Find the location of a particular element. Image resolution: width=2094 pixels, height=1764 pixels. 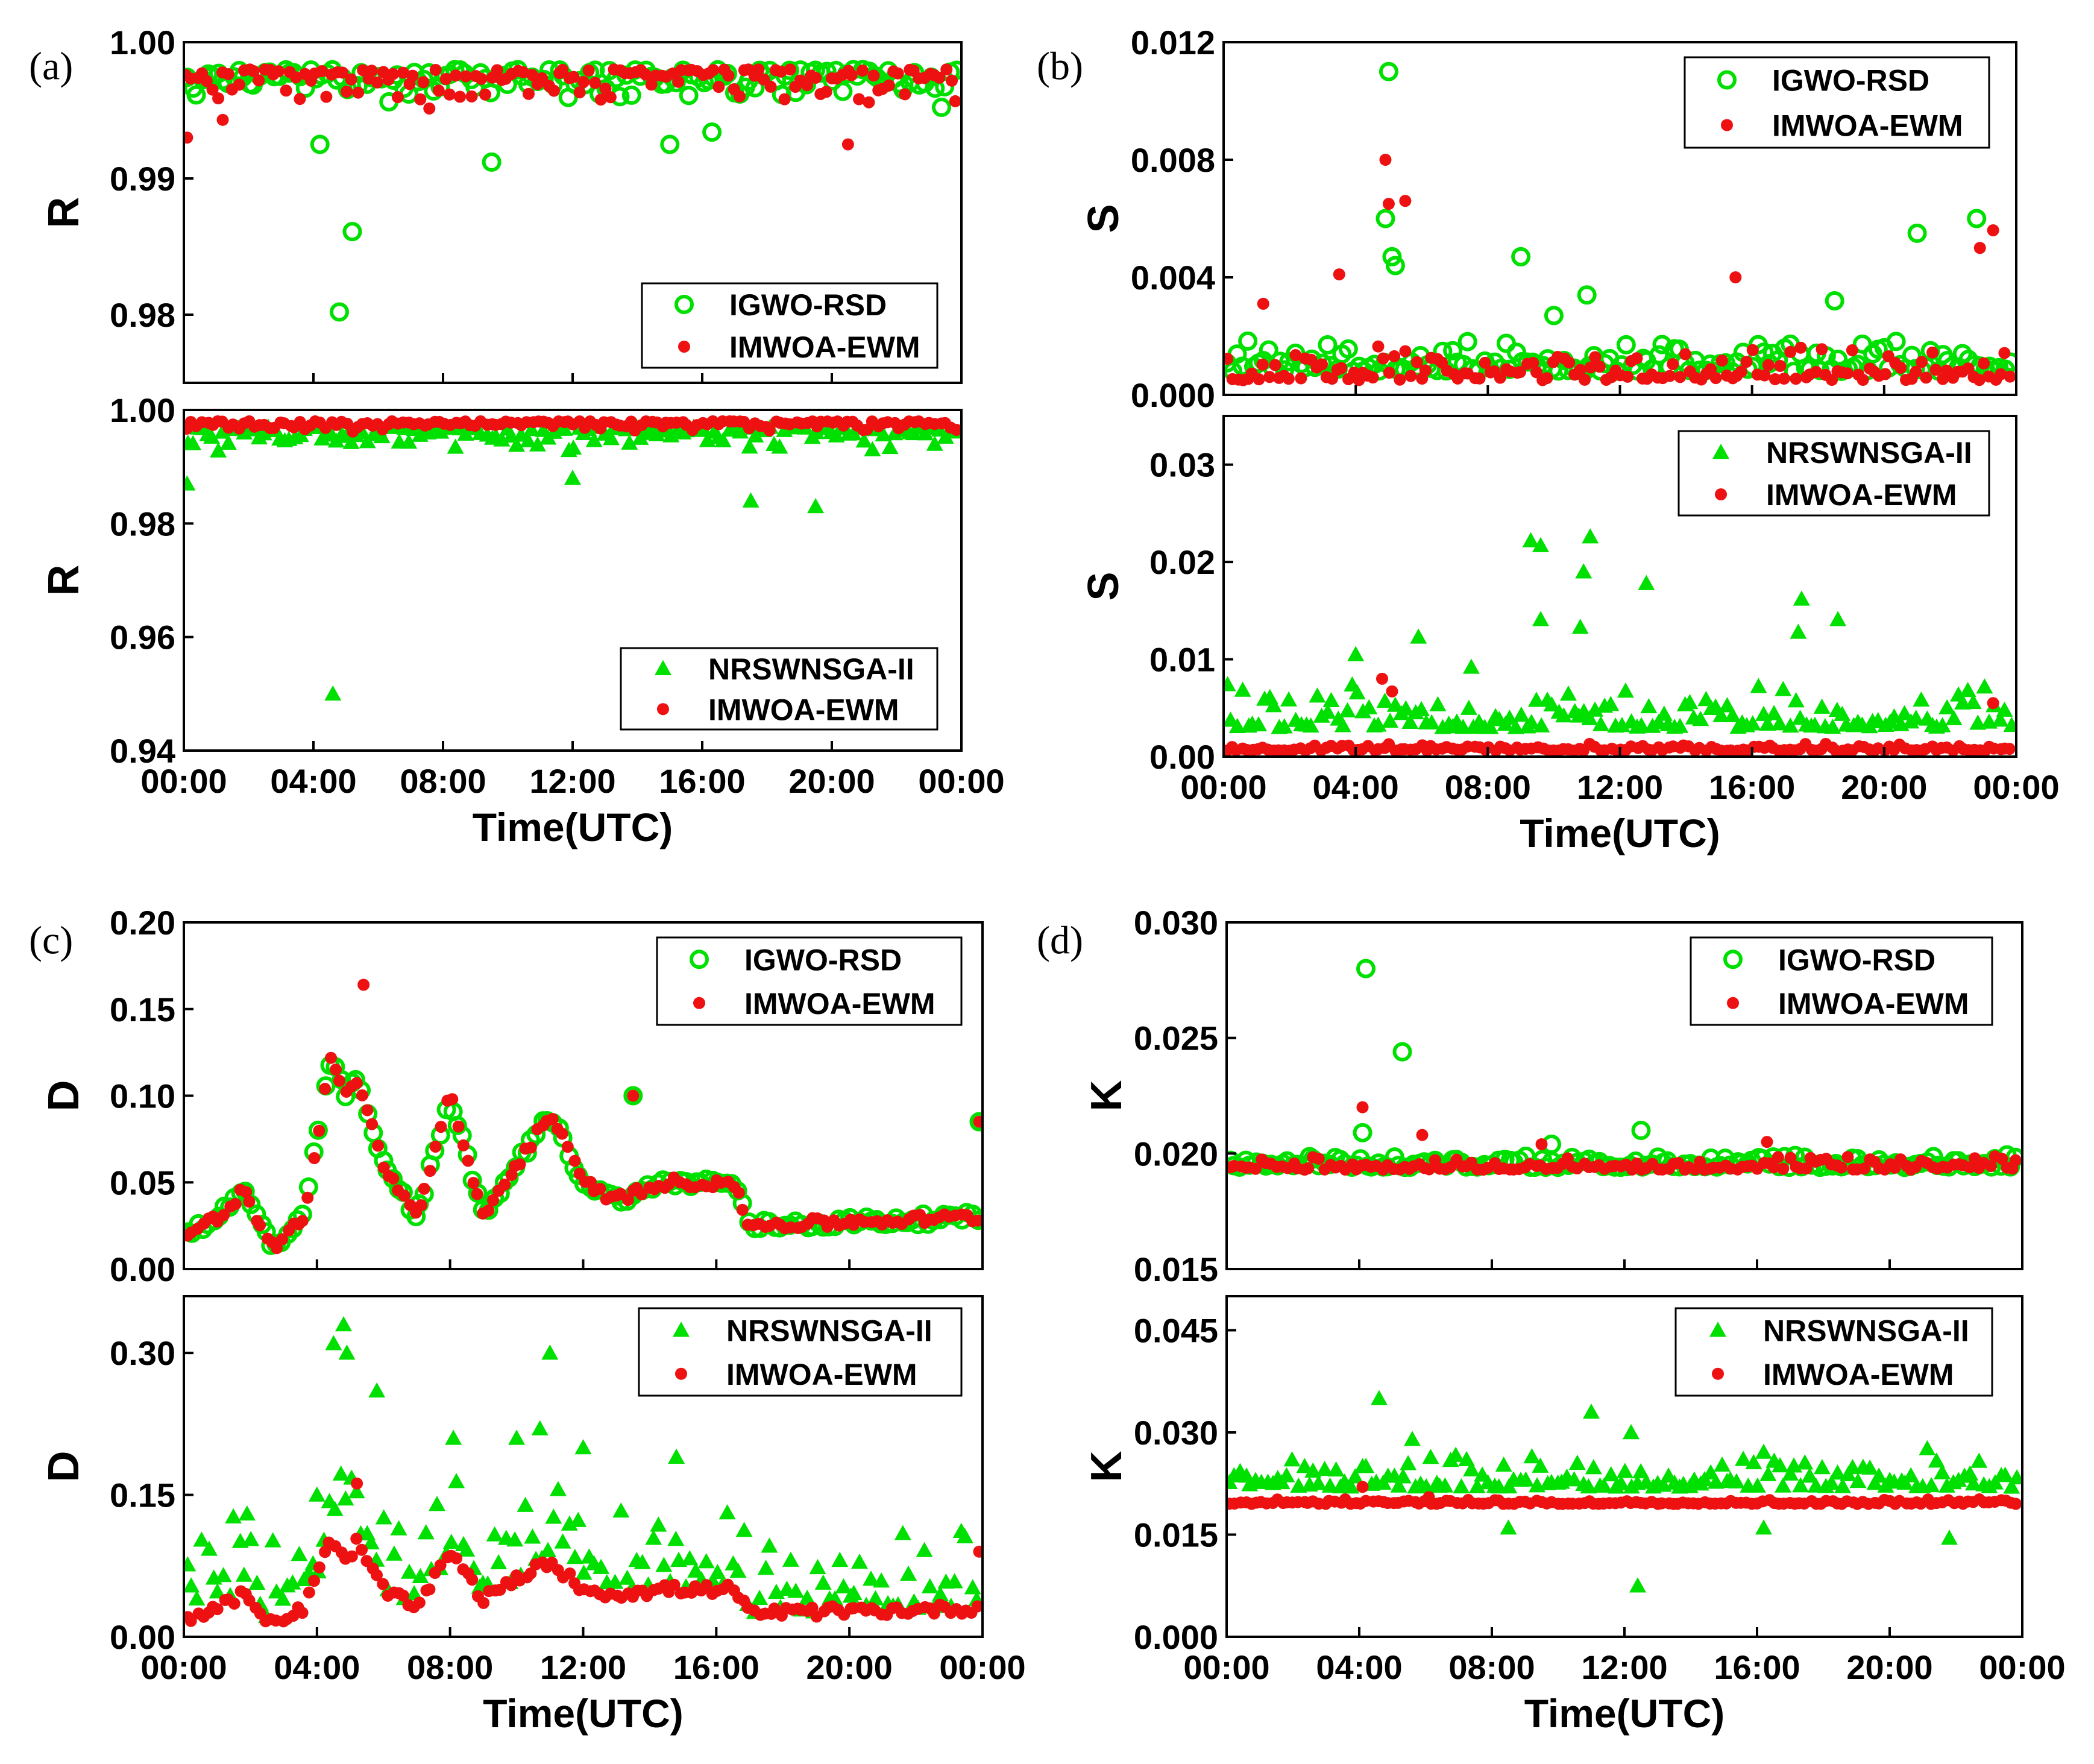

x-tick-label: 04:00 is located at coordinates (1356, 787).